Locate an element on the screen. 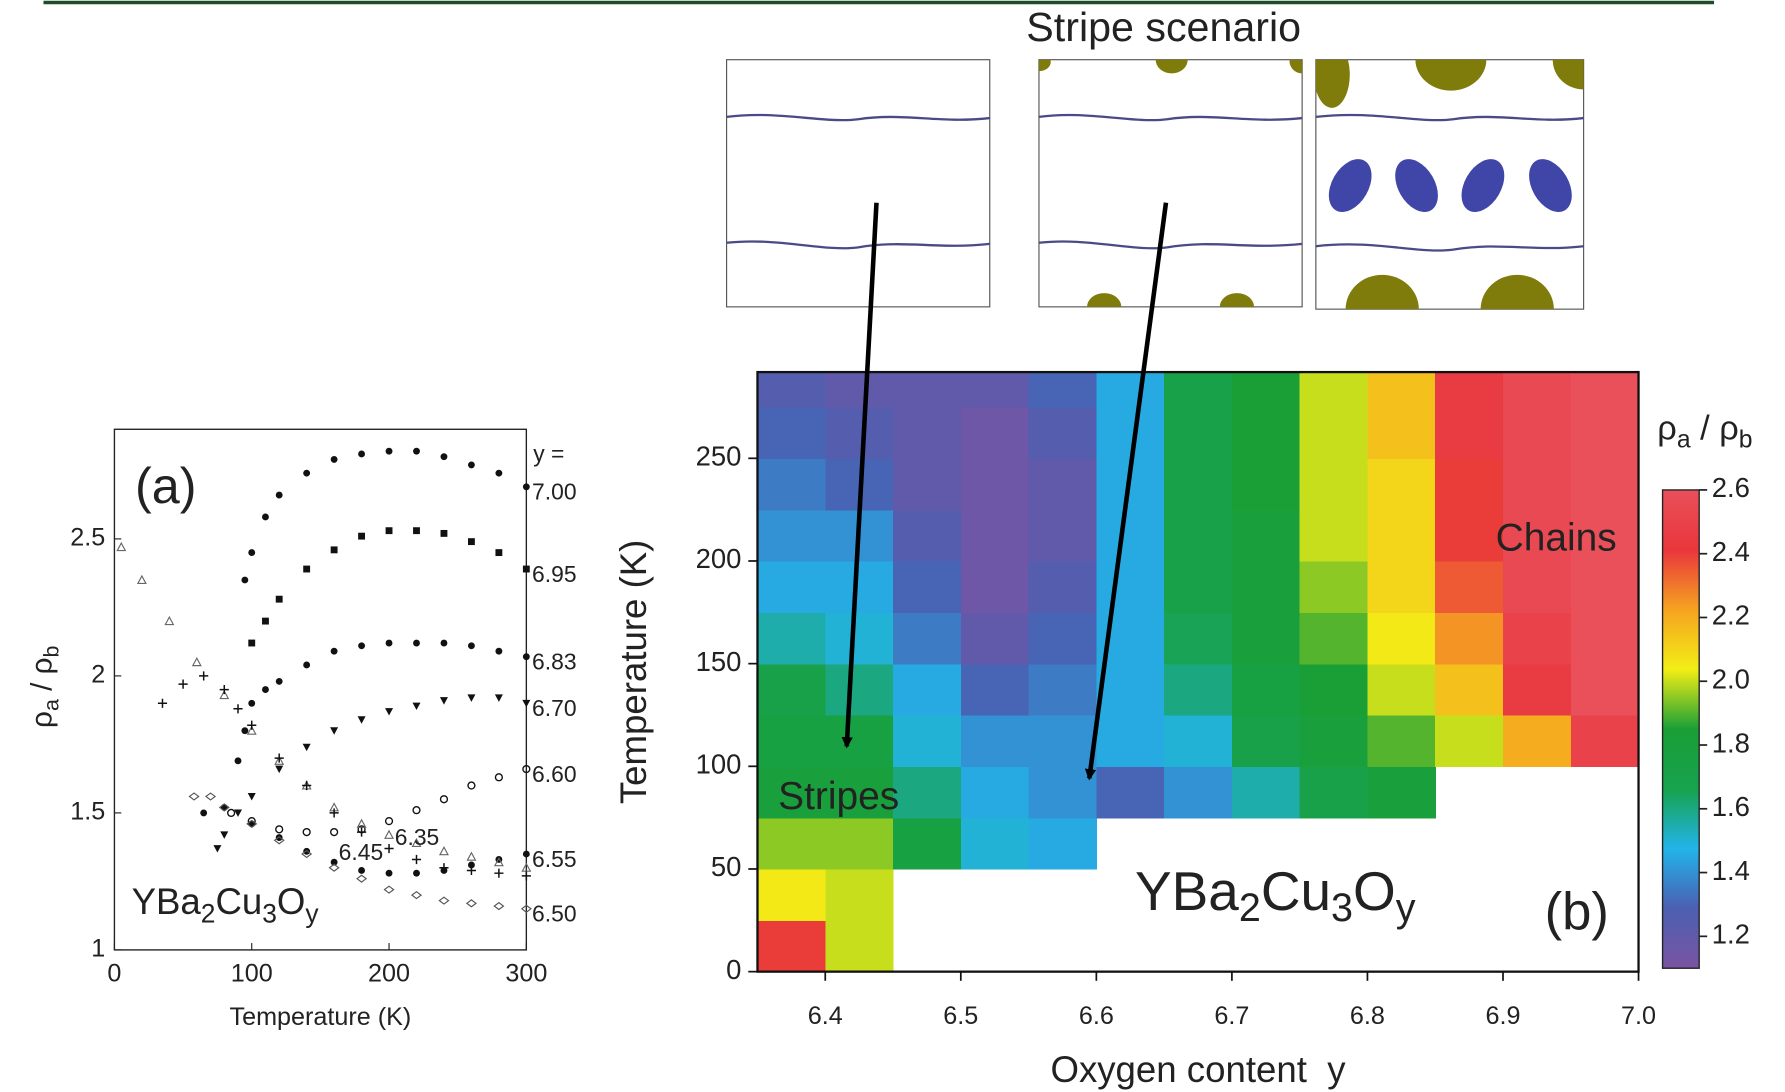 The image size is (1785, 1092). y-tick-label: 0 is located at coordinates (733, 969).